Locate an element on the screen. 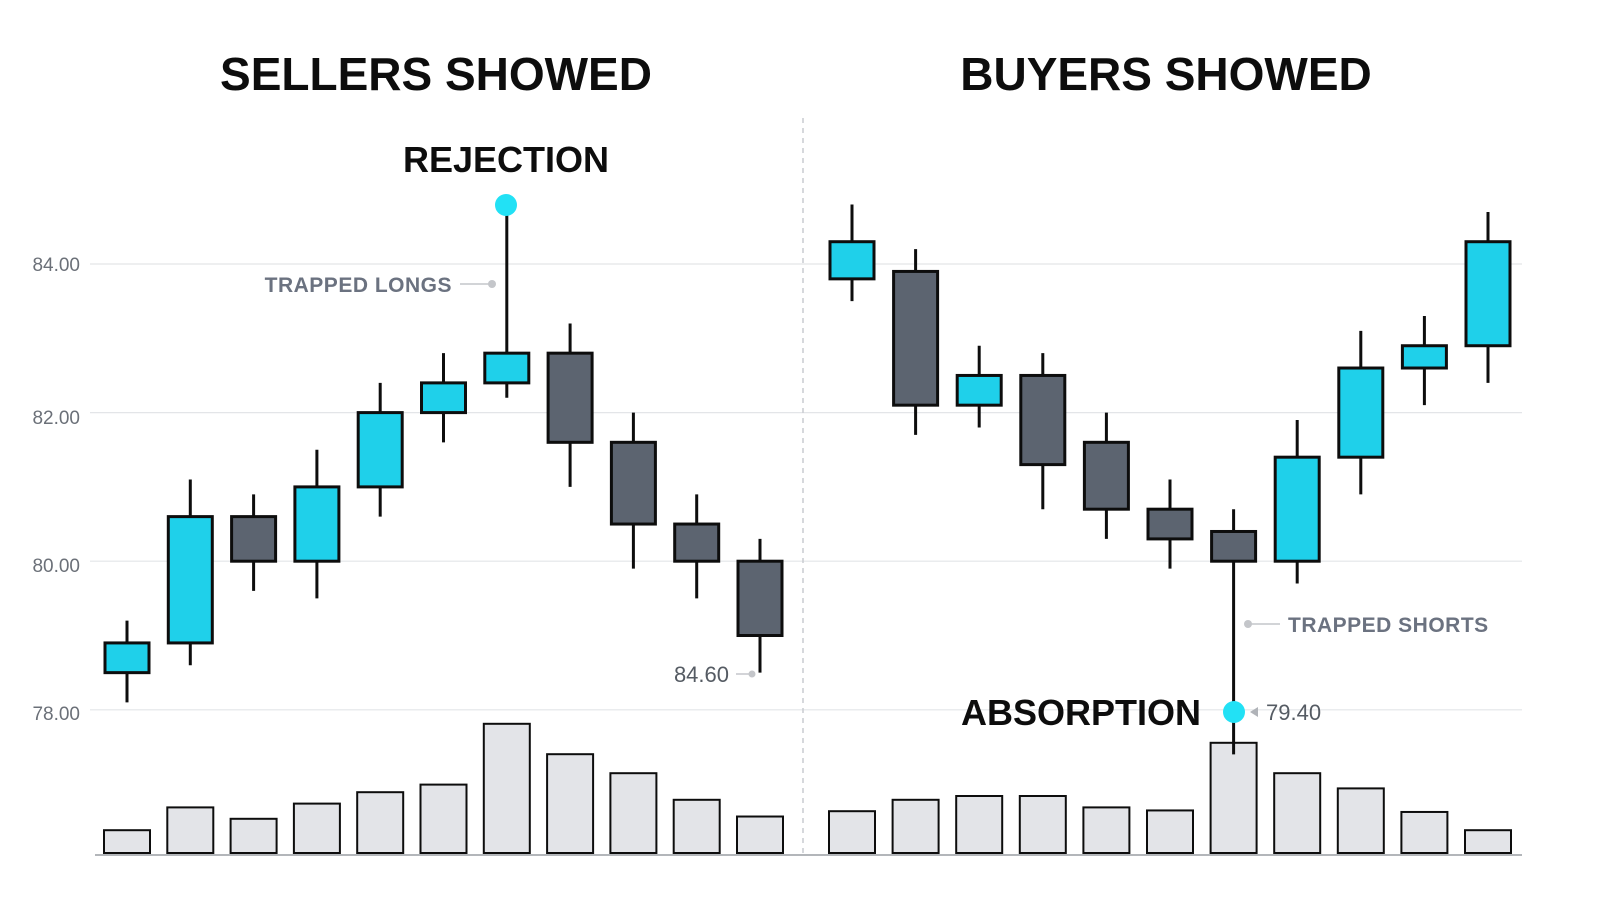 The width and height of the screenshot is (1600, 914). y-tick-label: 82.00 is located at coordinates (56, 418).